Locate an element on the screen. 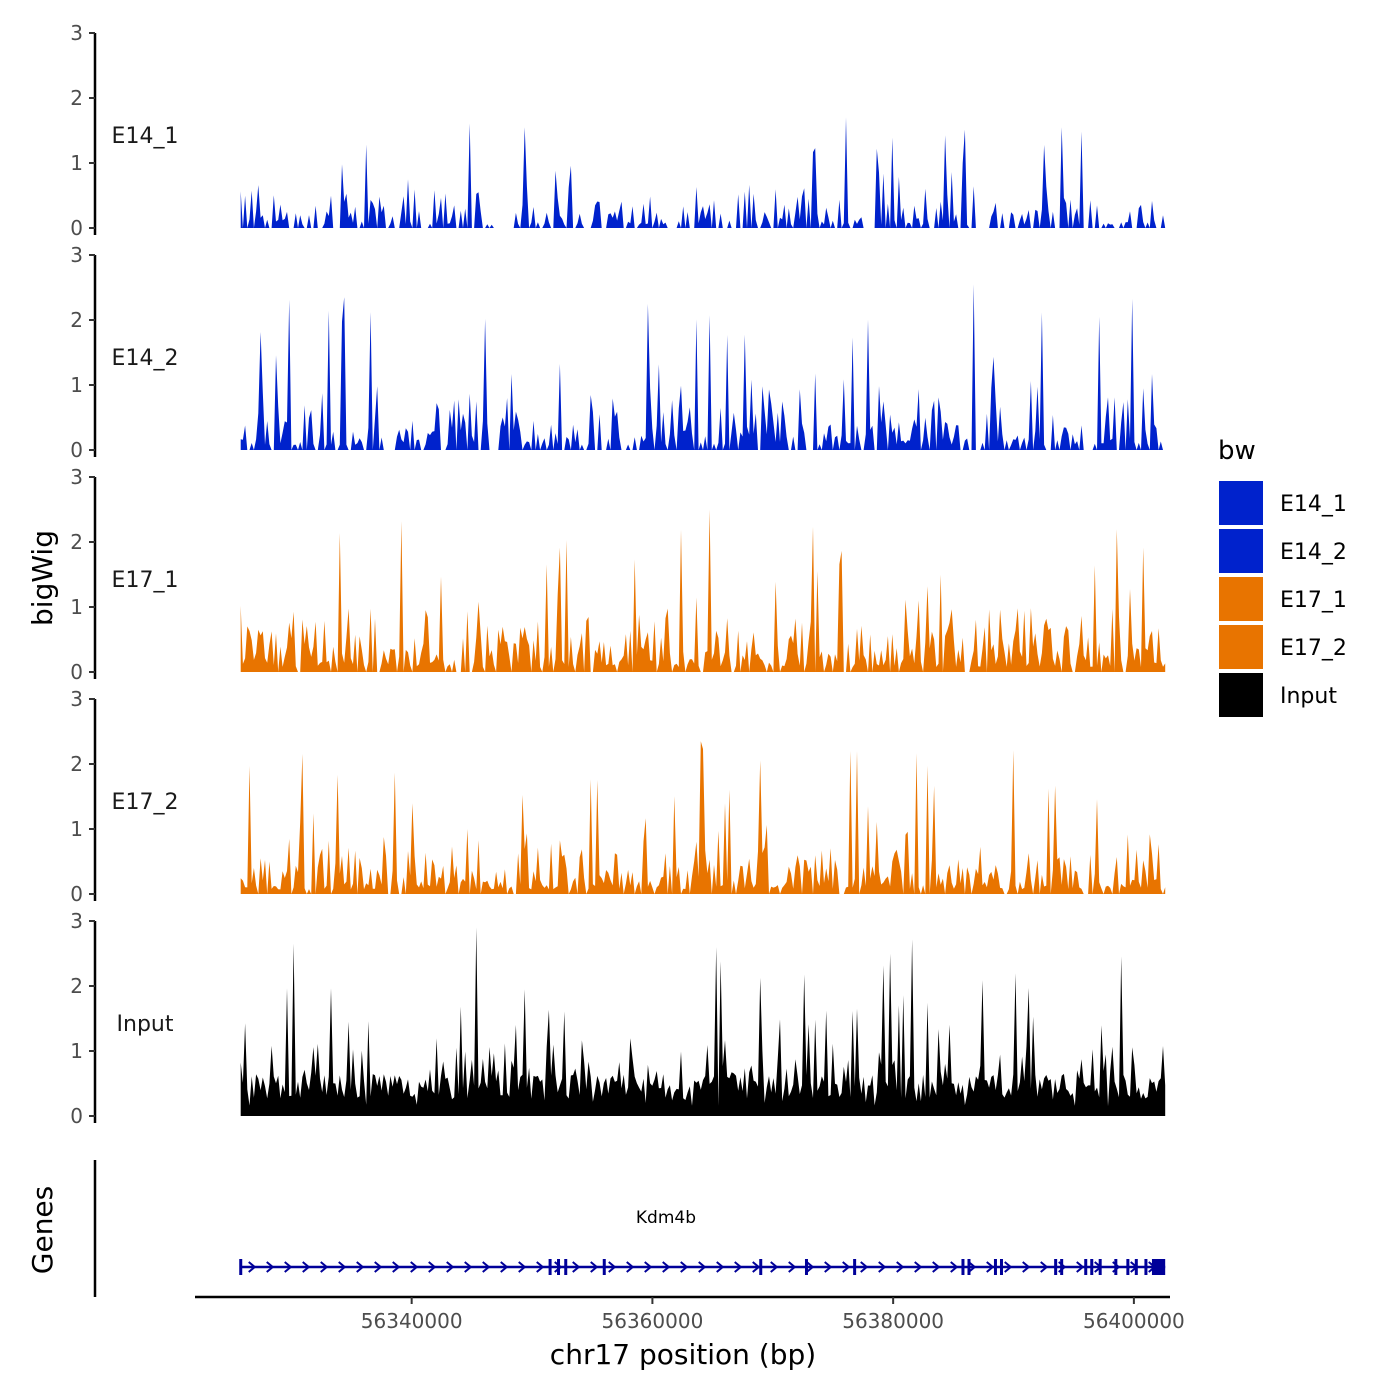 Image resolution: width=1400 pixels, height=1400 pixels. track-label: E17_2 is located at coordinates (145, 802).